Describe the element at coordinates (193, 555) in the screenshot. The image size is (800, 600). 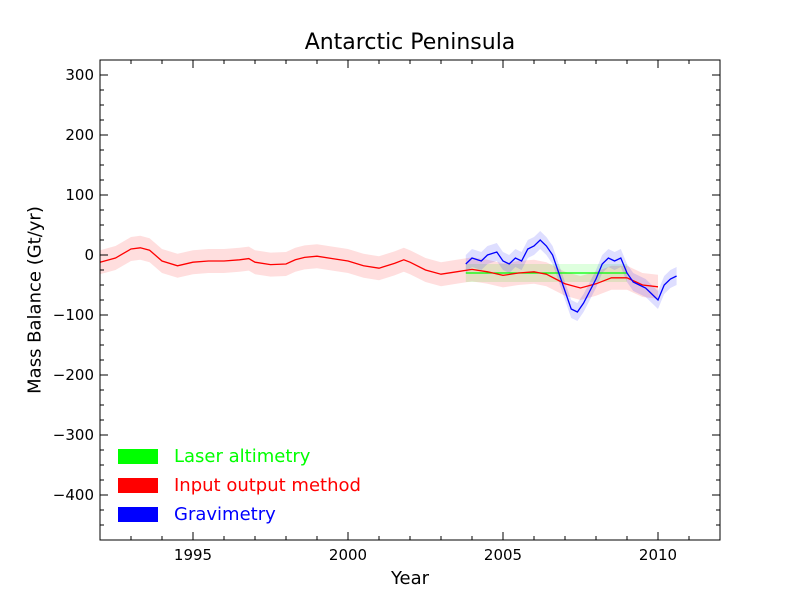
I see `x-tick-label: 1995` at that location.